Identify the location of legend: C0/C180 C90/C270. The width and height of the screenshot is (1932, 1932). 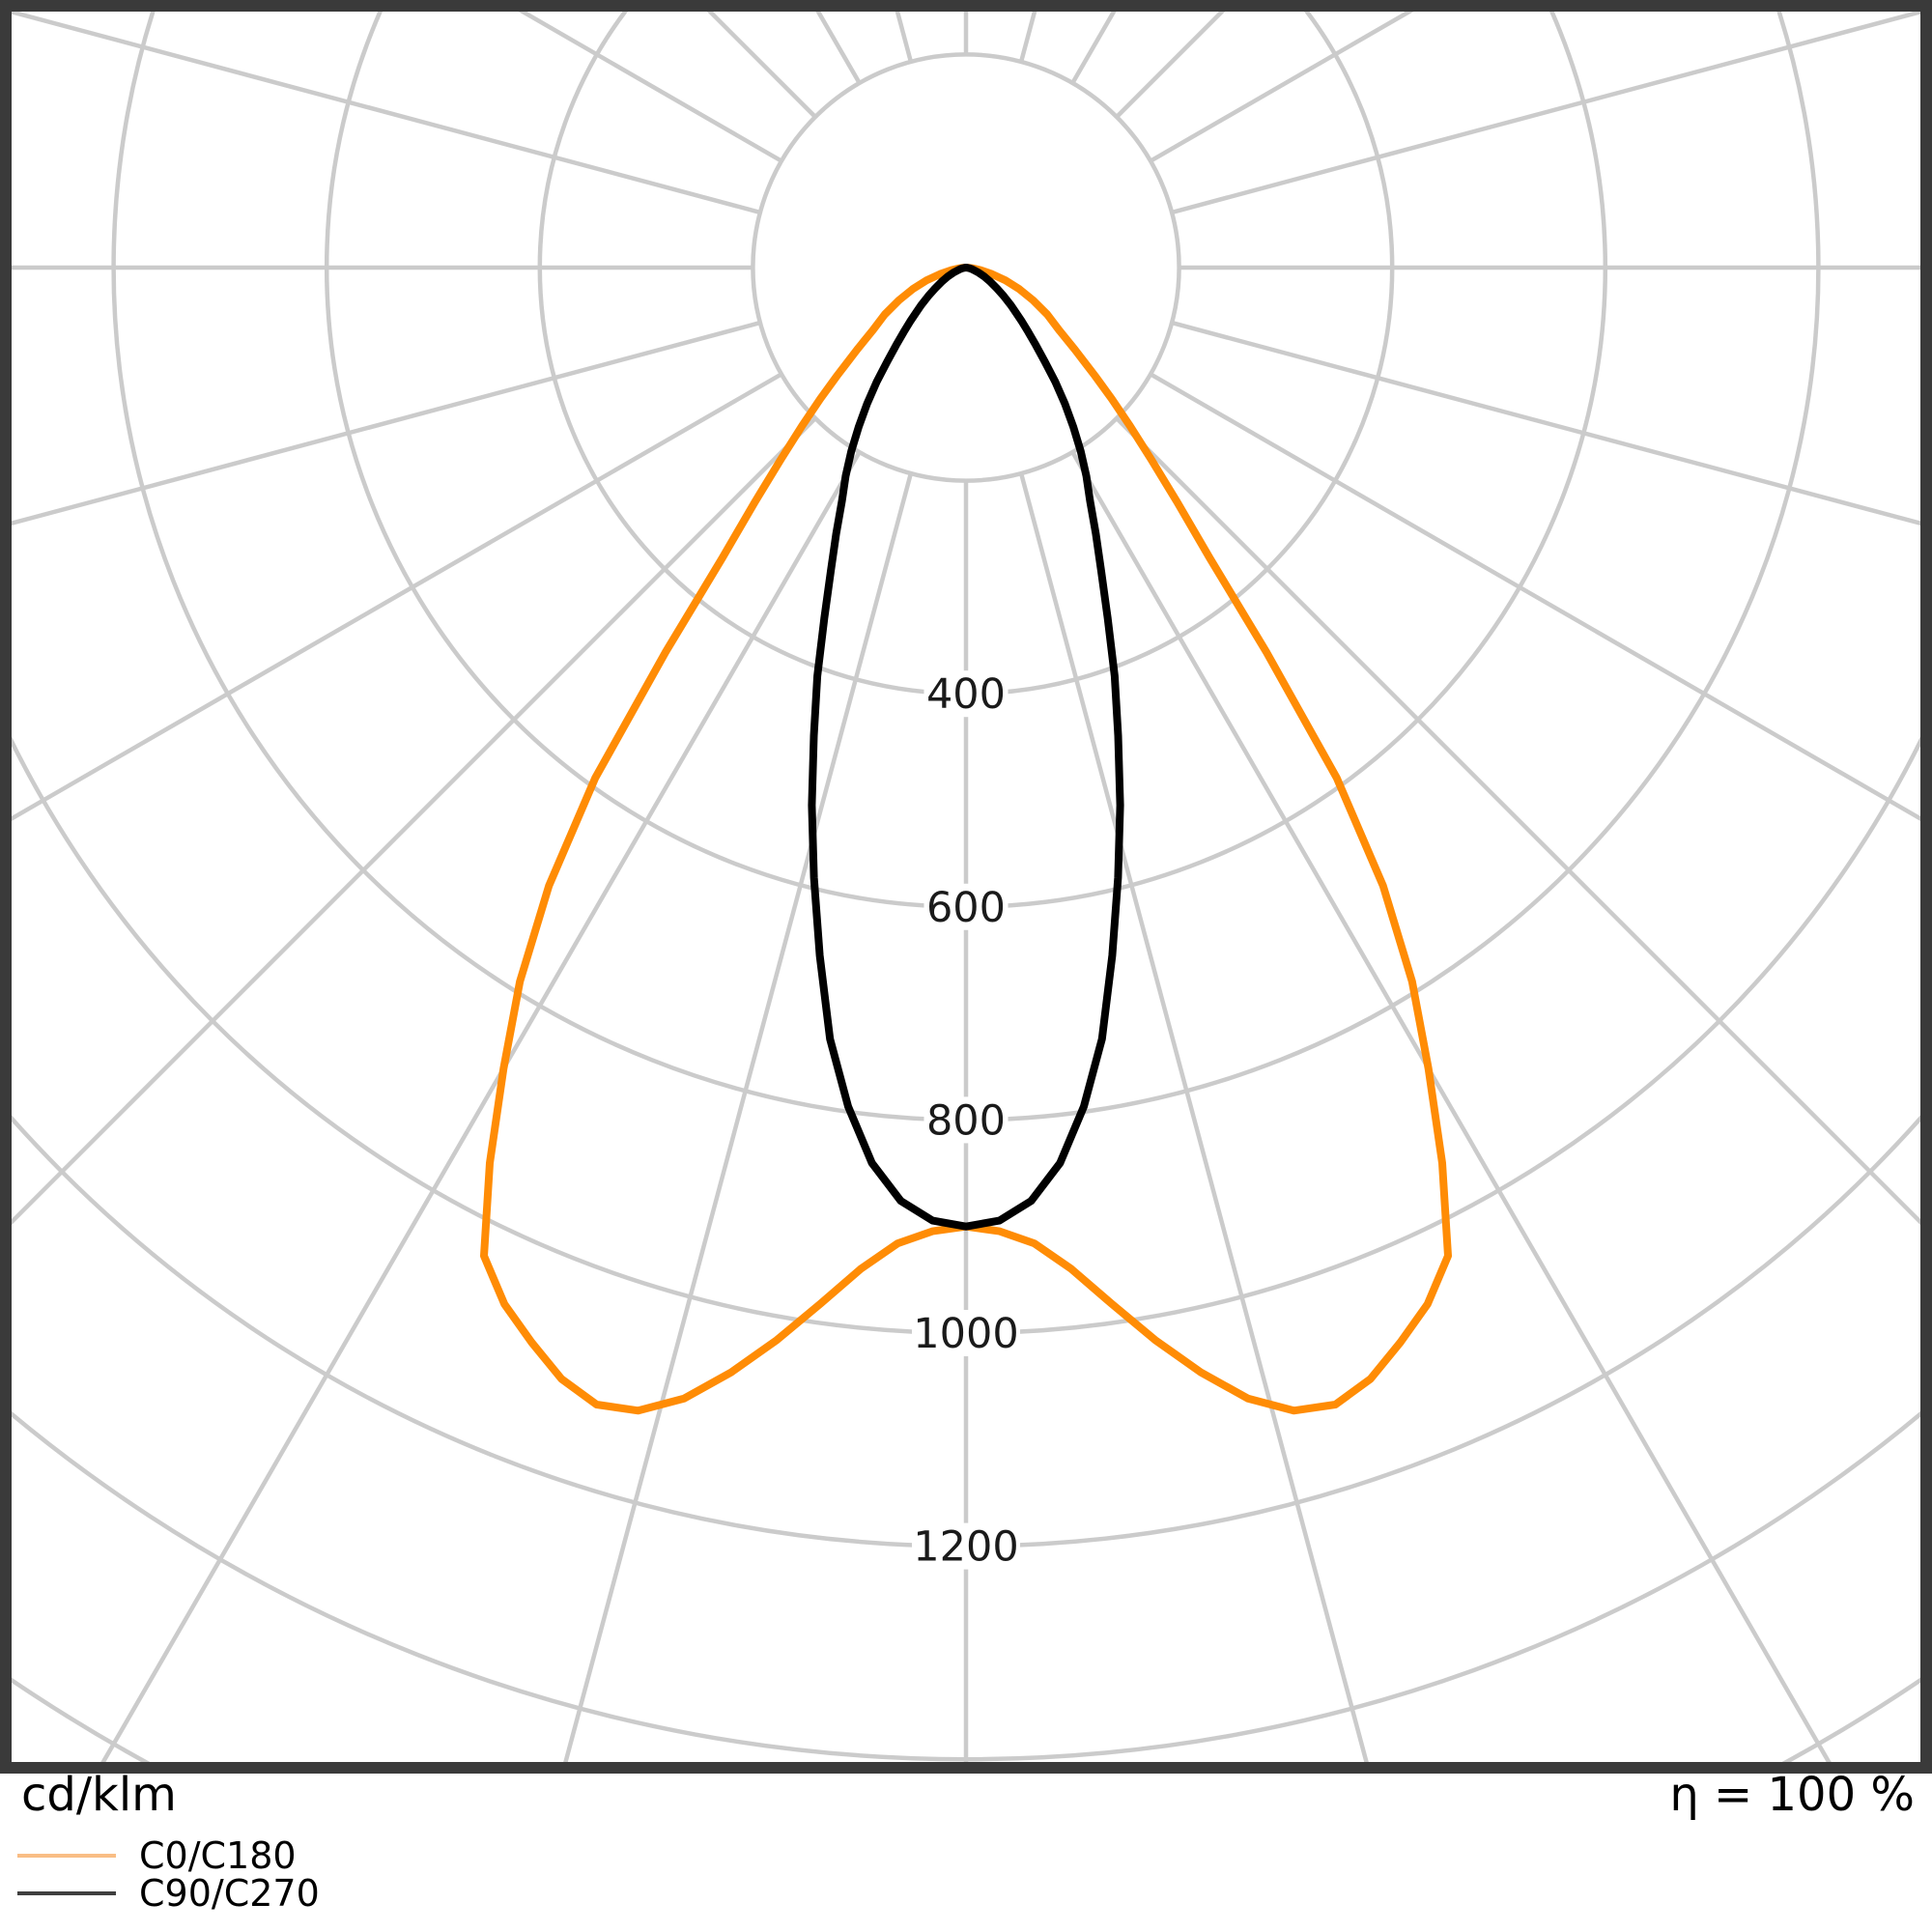
(168, 1874).